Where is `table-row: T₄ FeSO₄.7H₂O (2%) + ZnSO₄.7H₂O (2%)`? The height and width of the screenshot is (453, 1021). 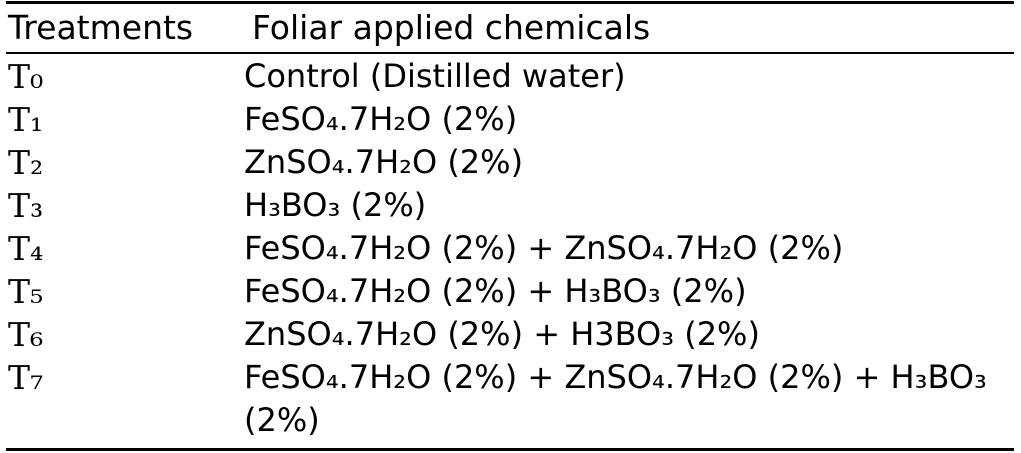
table-row: T₄ FeSO₄.7H₂O (2%) + ZnSO₄.7H₂O (2%) is located at coordinates (510, 248).